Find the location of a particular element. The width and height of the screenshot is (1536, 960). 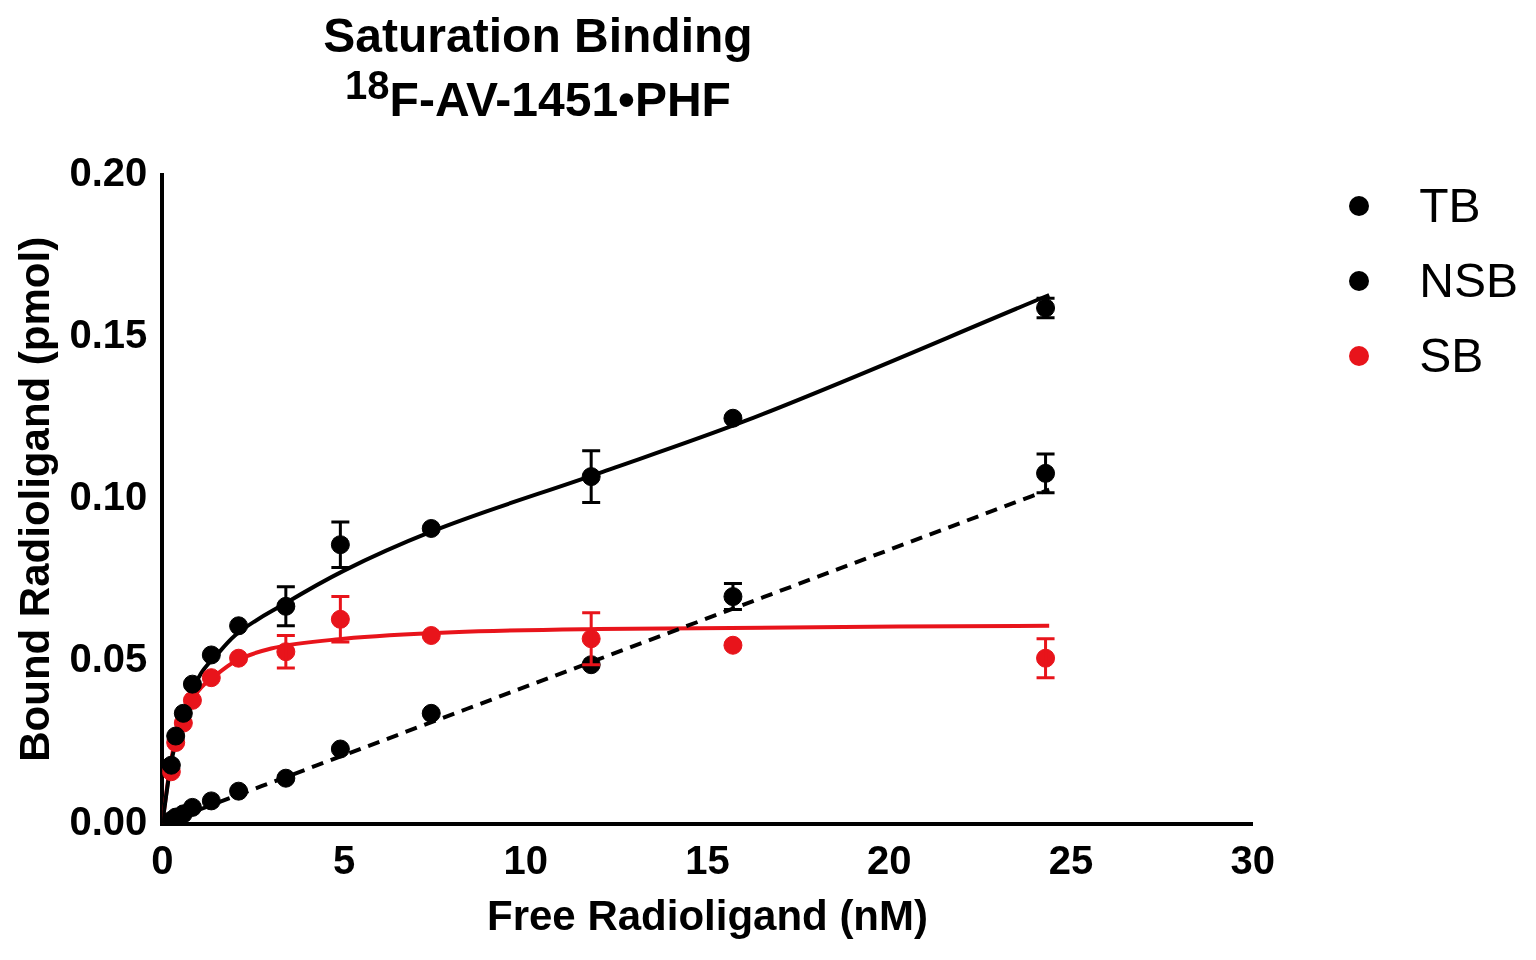

x-tick-label: 0 is located at coordinates (162, 859).